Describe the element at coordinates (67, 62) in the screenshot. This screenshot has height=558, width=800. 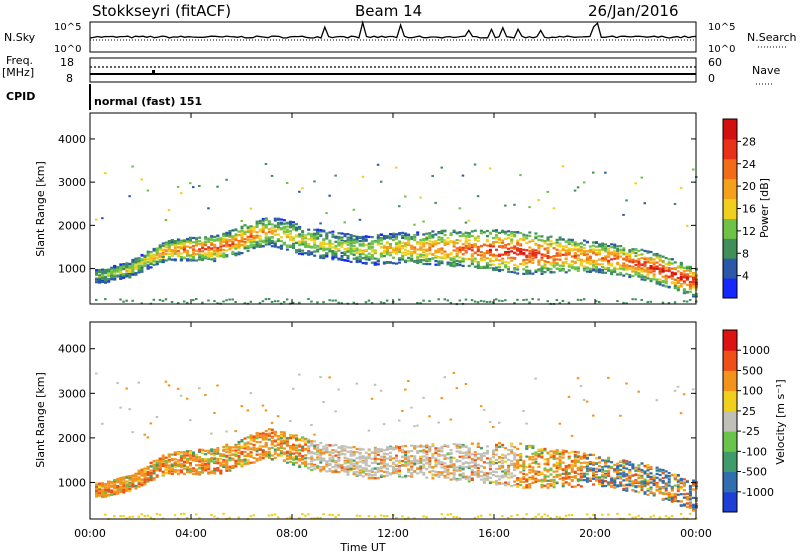
I see `freq-tick-top: 18` at that location.